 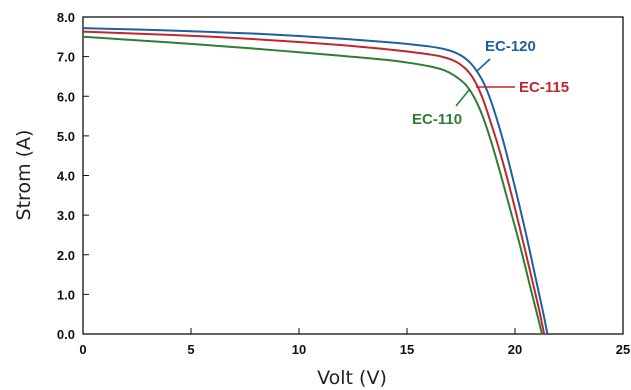 What do you see at coordinates (510, 46) in the screenshot?
I see `series-label-ec-120: EC-120` at bounding box center [510, 46].